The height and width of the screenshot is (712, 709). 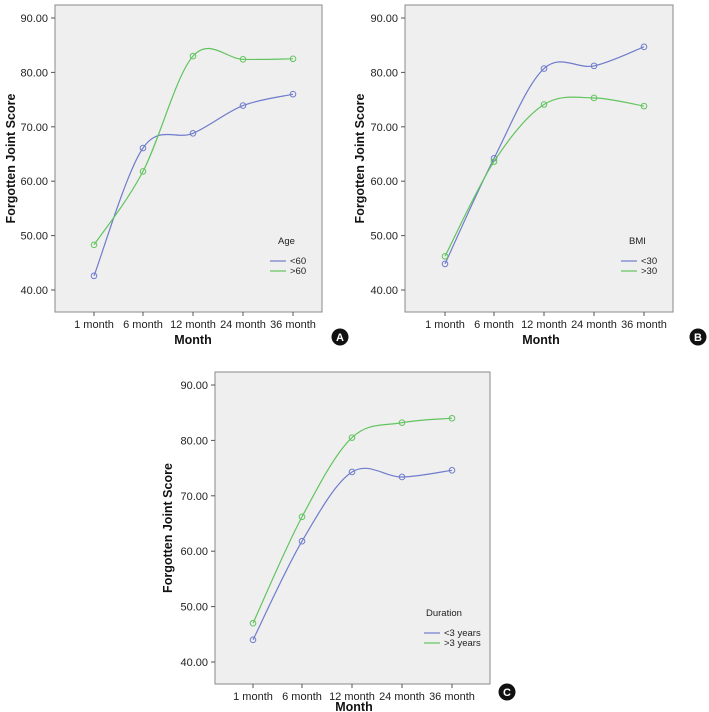 What do you see at coordinates (649, 271) in the screenshot?
I see `legend-entry: >30` at bounding box center [649, 271].